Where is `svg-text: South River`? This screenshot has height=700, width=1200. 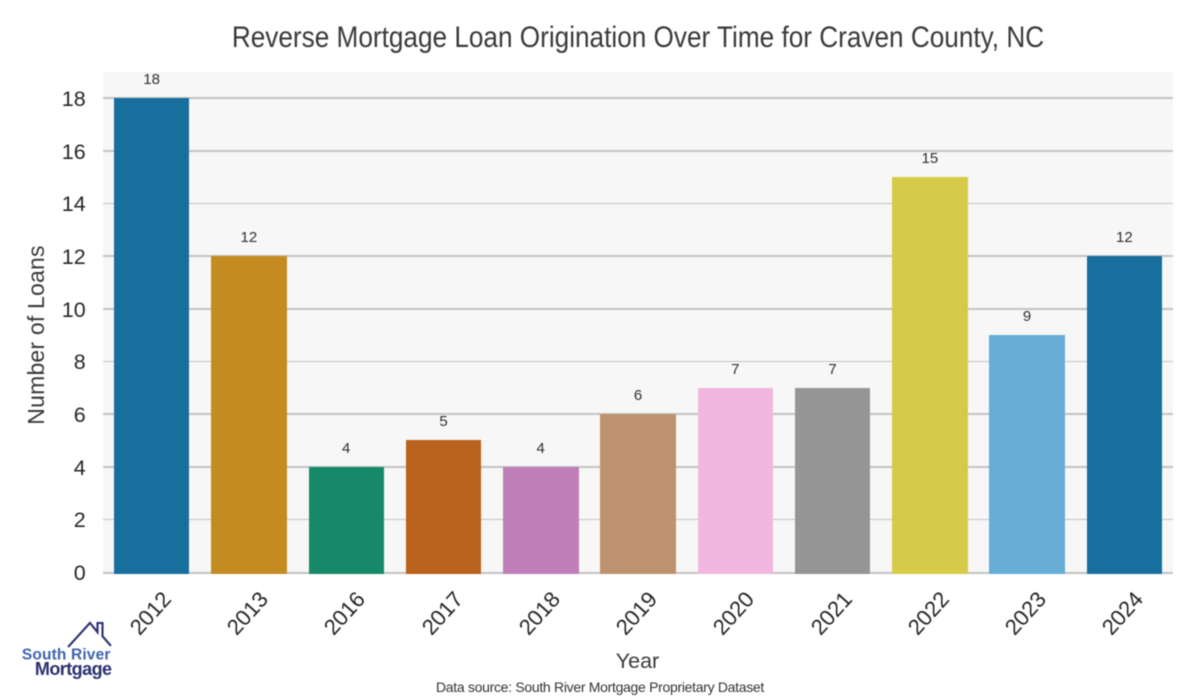
svg-text: South River is located at coordinates (66, 654).